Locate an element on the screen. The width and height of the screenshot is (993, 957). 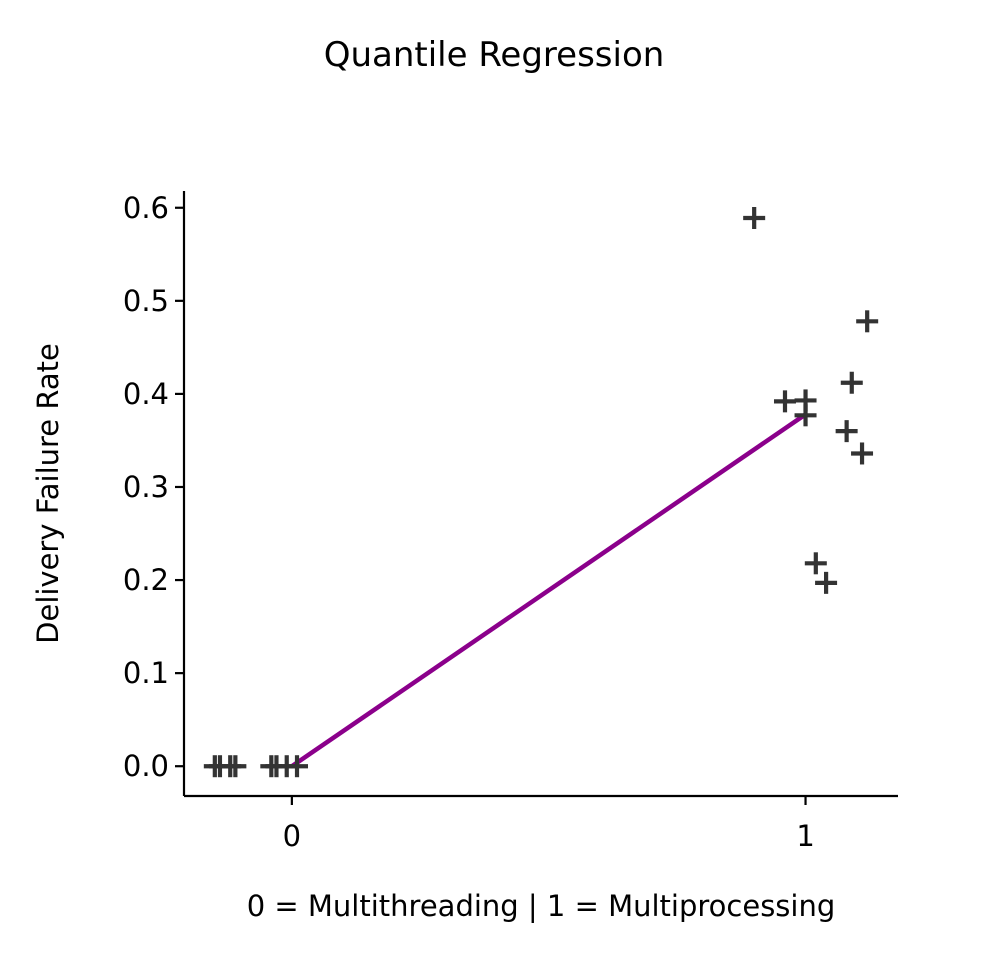
y-tick-label: 0.5 is located at coordinates (146, 301).